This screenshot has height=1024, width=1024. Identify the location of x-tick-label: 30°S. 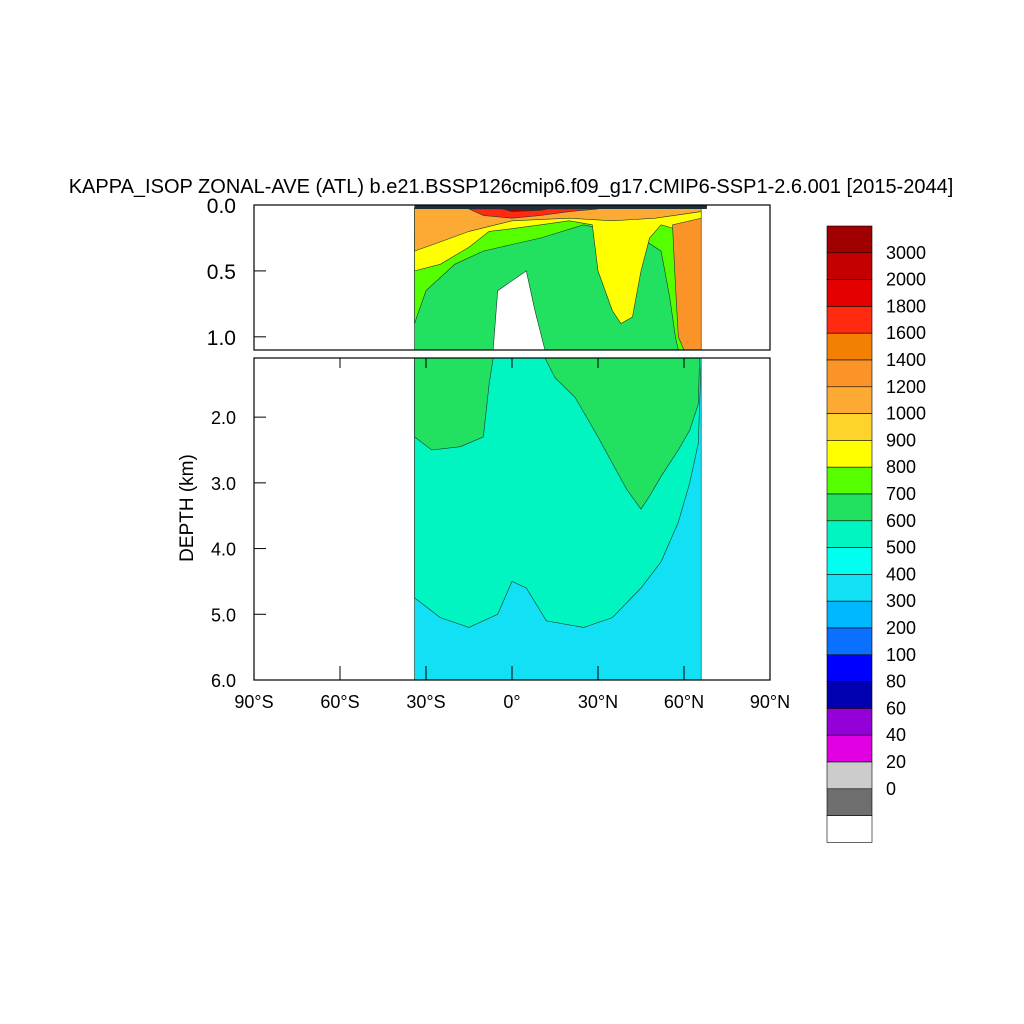
(425, 702).